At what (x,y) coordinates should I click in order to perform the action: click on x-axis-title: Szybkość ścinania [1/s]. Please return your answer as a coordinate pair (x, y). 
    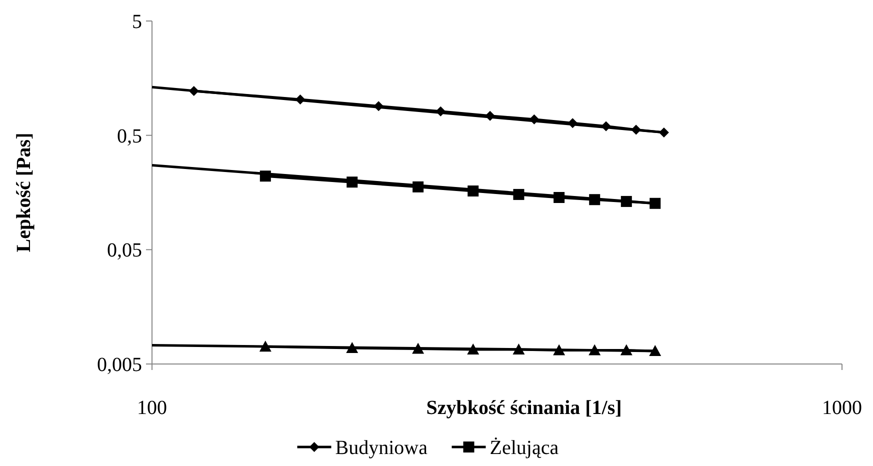
    Looking at the image, I should click on (524, 408).